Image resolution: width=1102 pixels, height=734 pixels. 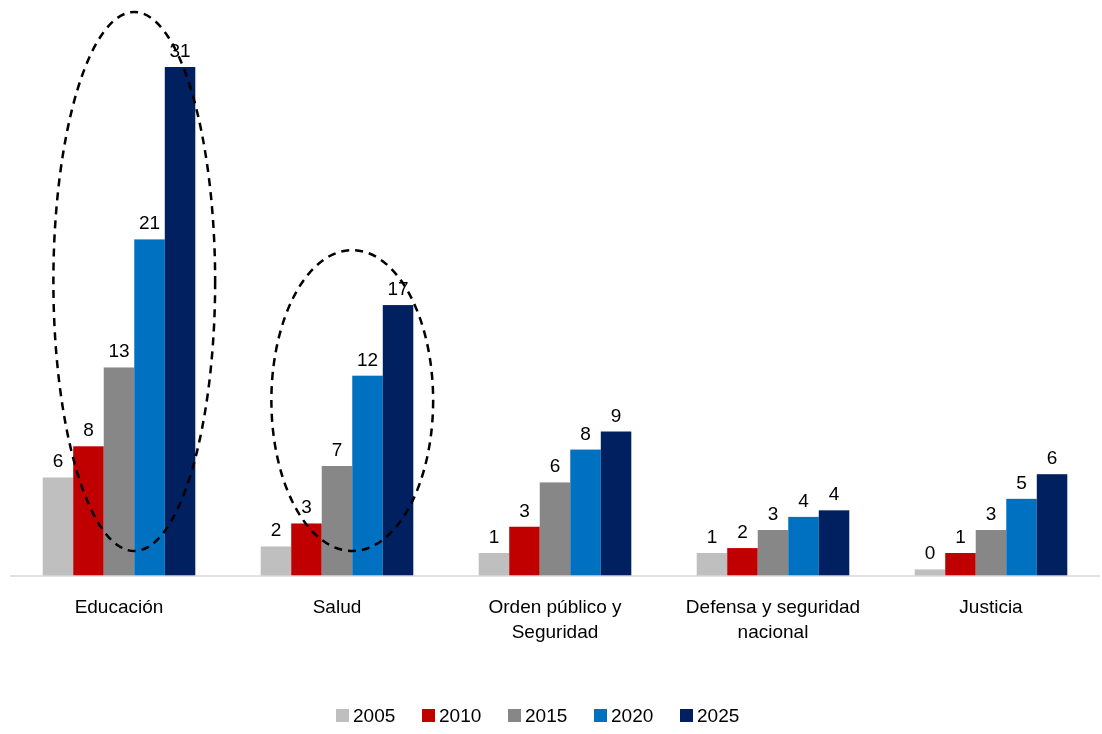 I want to click on legend-label: 2010, so click(x=460, y=715).